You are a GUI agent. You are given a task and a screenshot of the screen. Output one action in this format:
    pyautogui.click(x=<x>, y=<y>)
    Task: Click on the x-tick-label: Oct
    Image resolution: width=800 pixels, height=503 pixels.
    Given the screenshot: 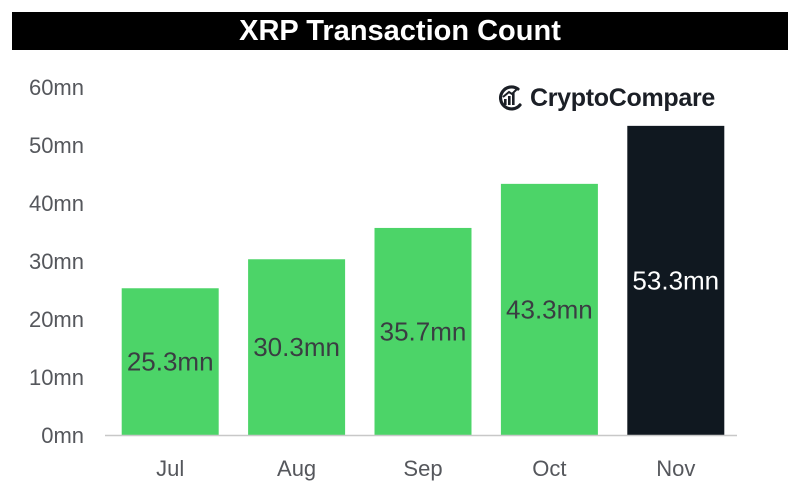 What is the action you would take?
    pyautogui.click(x=549, y=468)
    